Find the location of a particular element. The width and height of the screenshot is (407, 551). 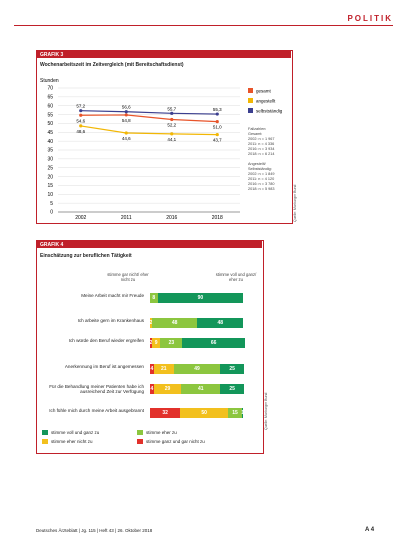

legend-item: stimme ganz und gar nicht zu is located at coordinates (184, 441).